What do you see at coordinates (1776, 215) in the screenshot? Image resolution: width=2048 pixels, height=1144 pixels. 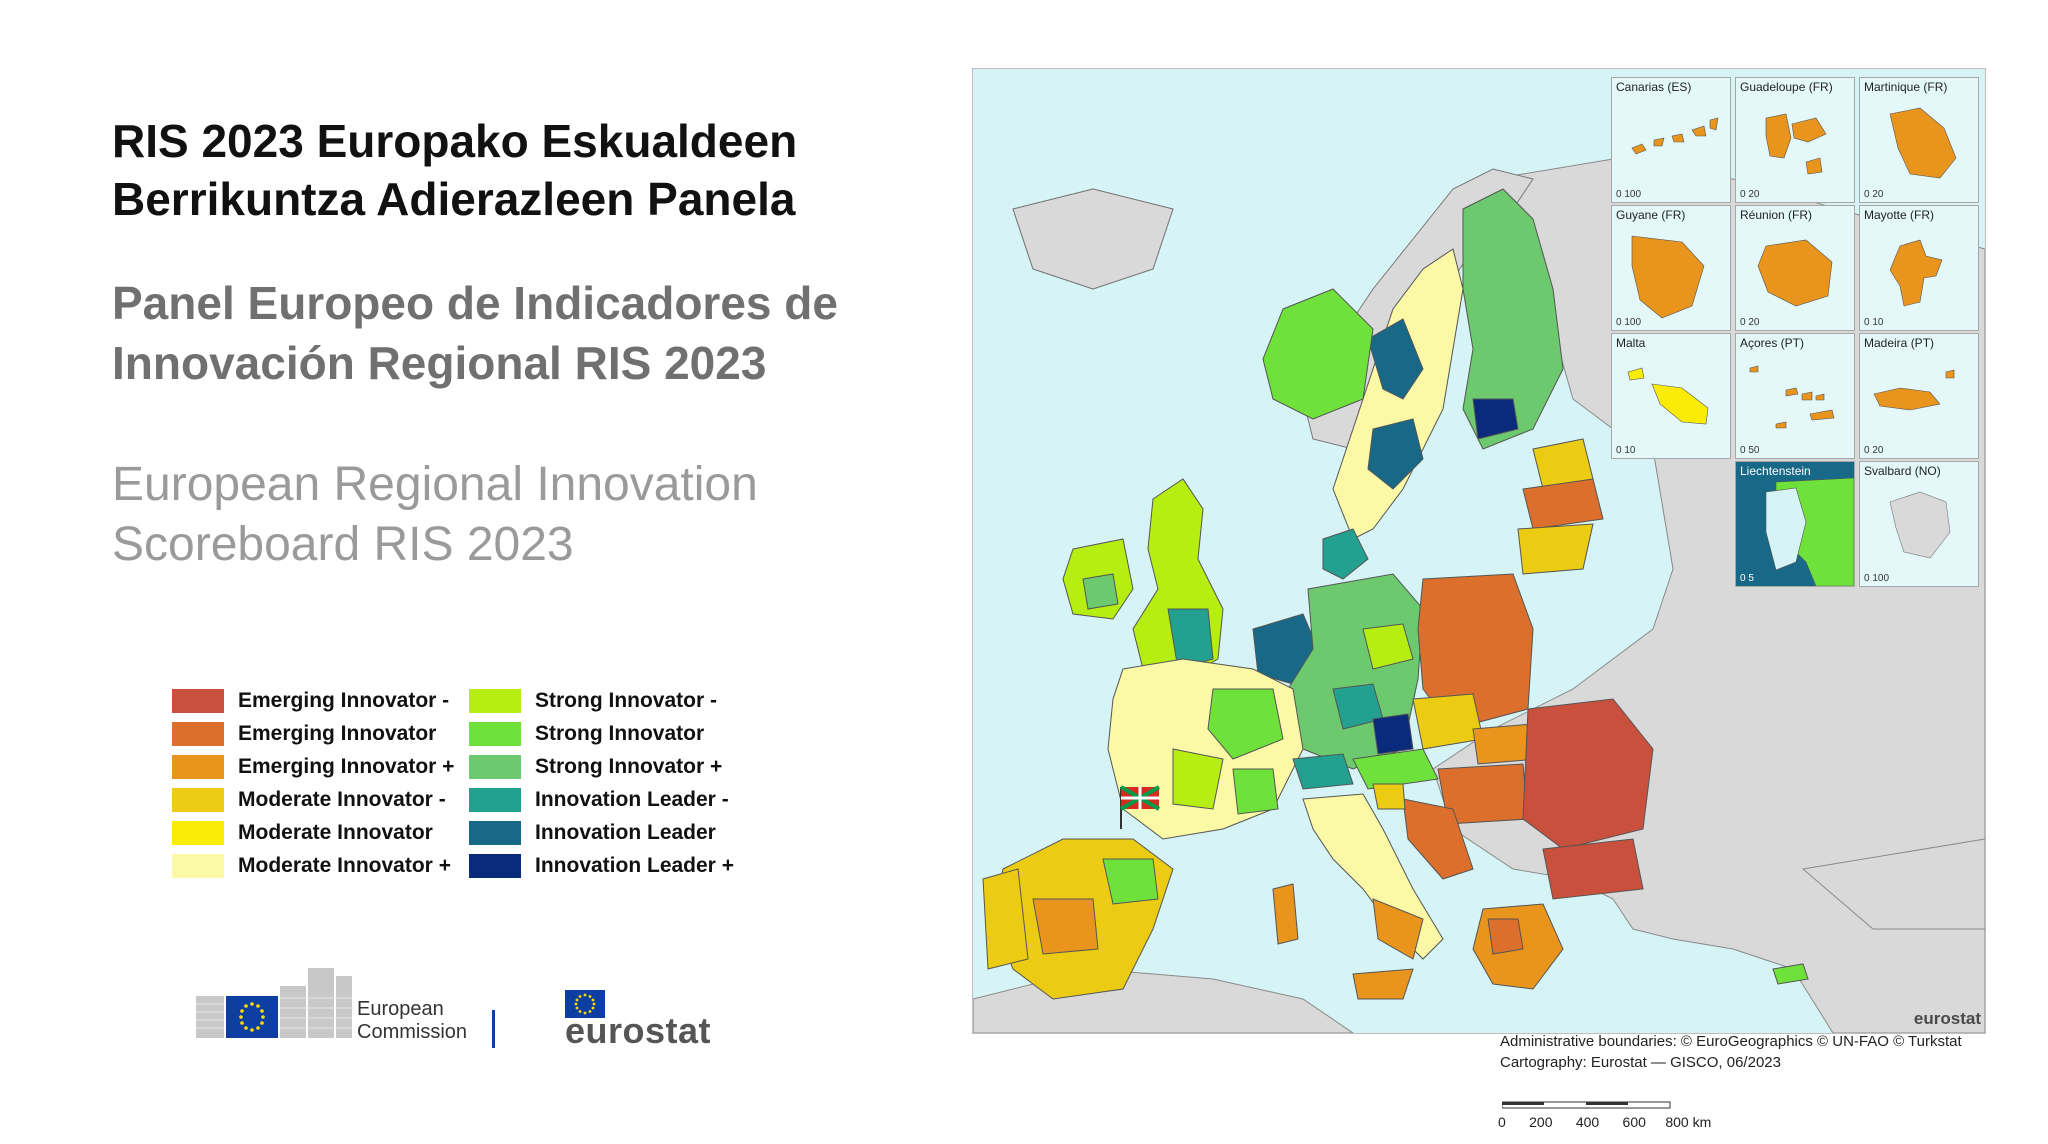 I see `inset-label: Réunion (FR)` at bounding box center [1776, 215].